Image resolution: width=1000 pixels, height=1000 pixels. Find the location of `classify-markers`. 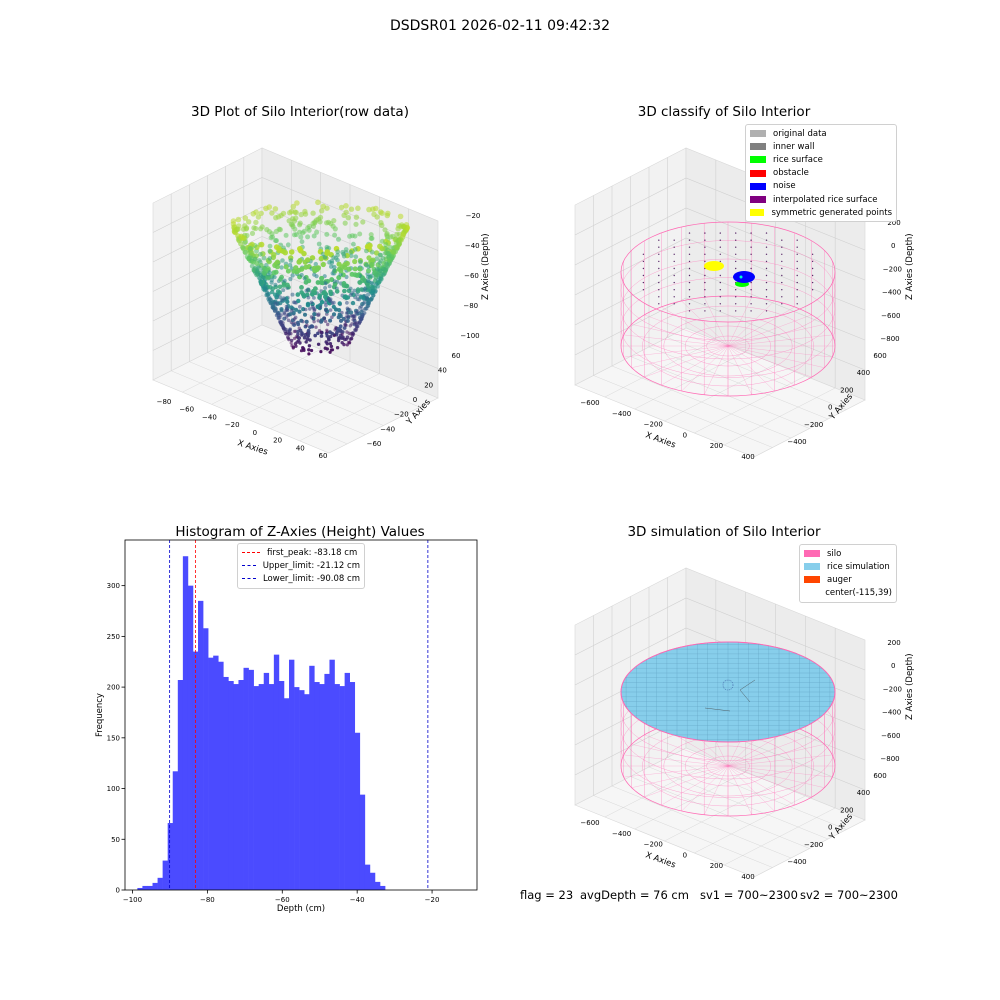

classify-markers is located at coordinates (729, 274).